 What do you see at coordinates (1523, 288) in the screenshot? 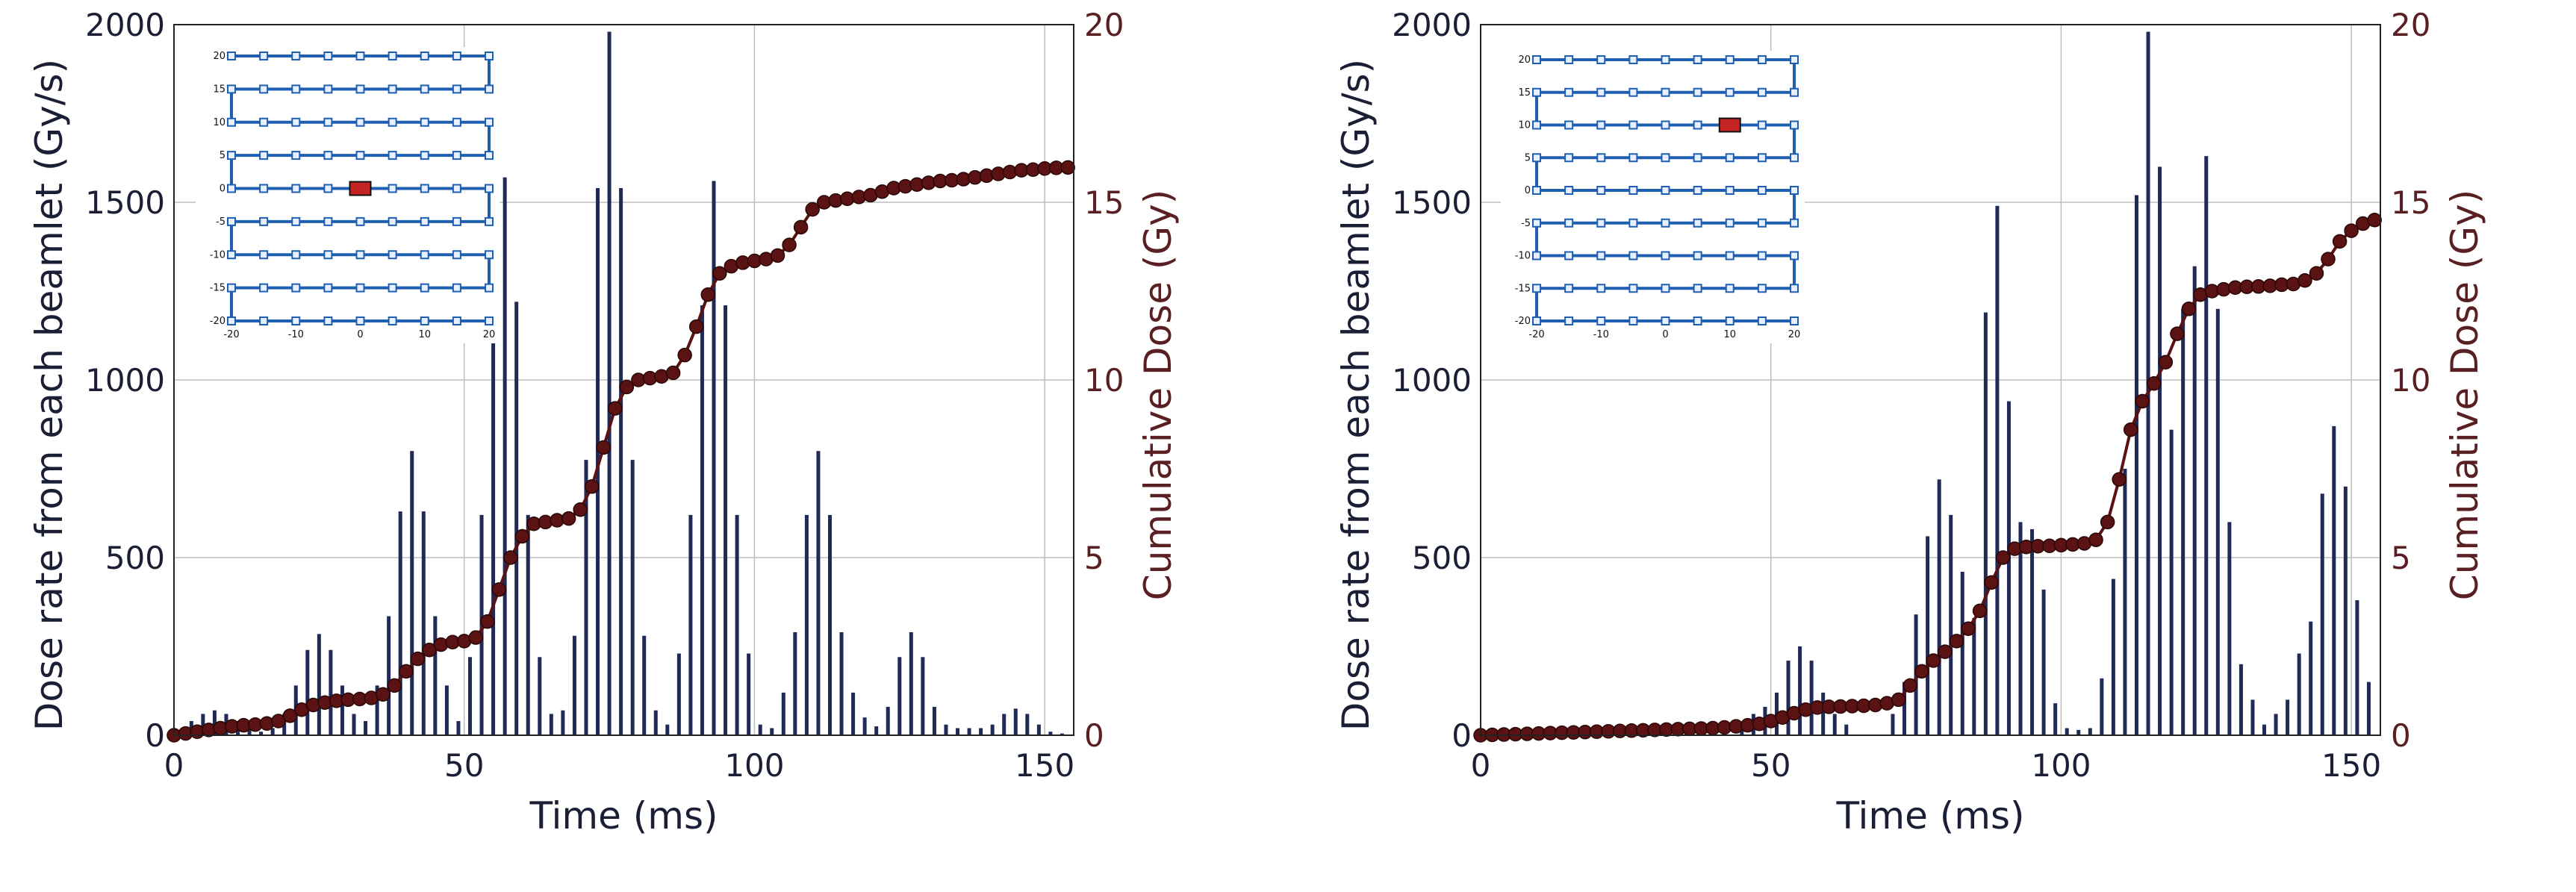
I see `inset-y-tick-label: -15` at bounding box center [1523, 288].